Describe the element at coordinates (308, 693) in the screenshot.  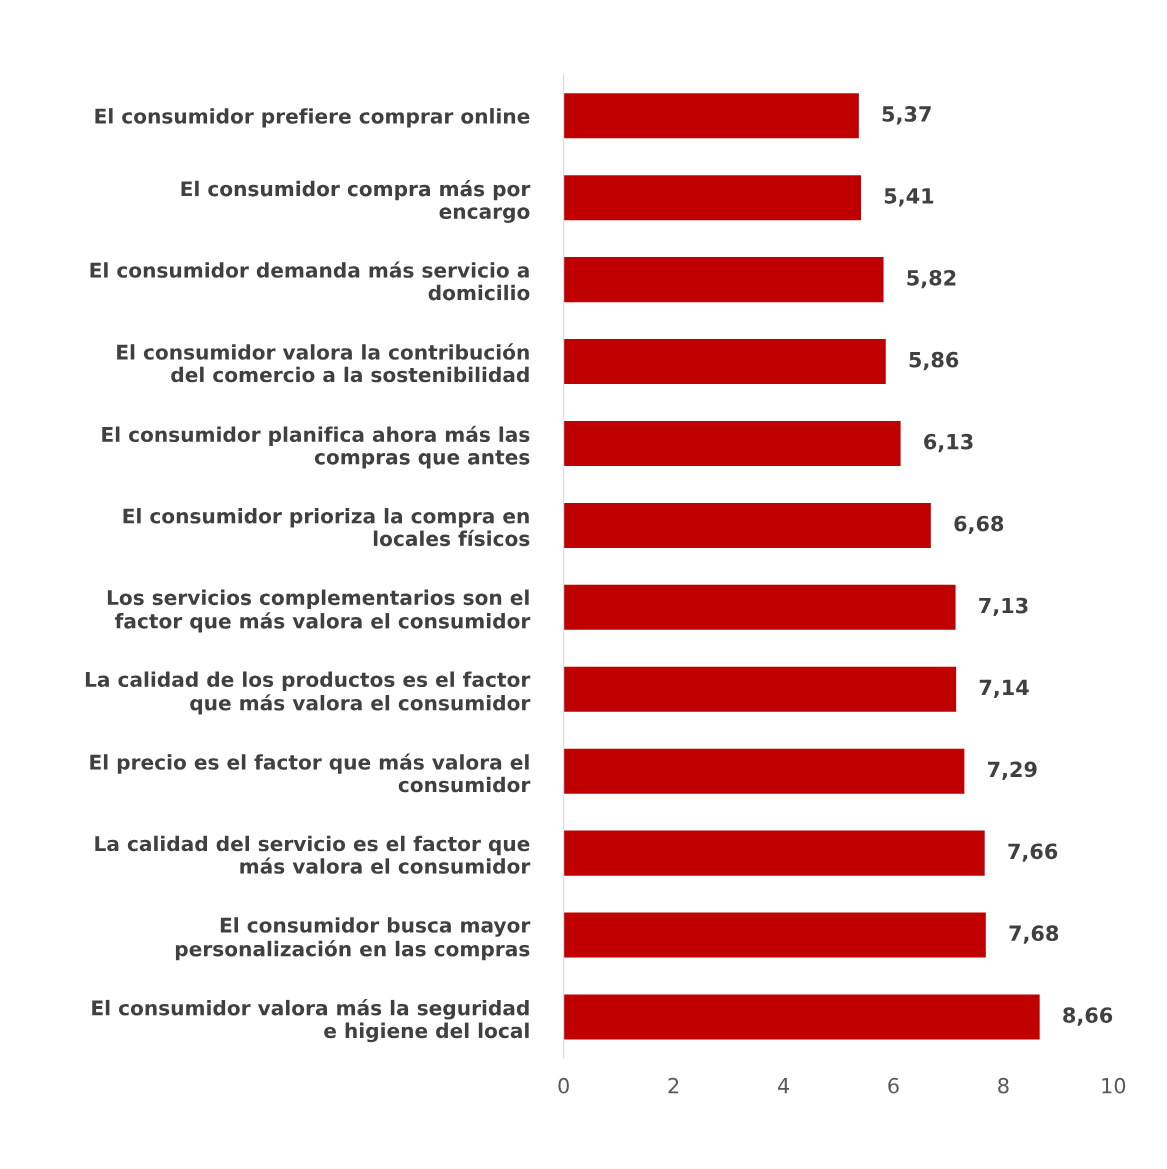
I see `y-tick-label: La calidad de los productos es el factor que más valora el consumidor` at that location.